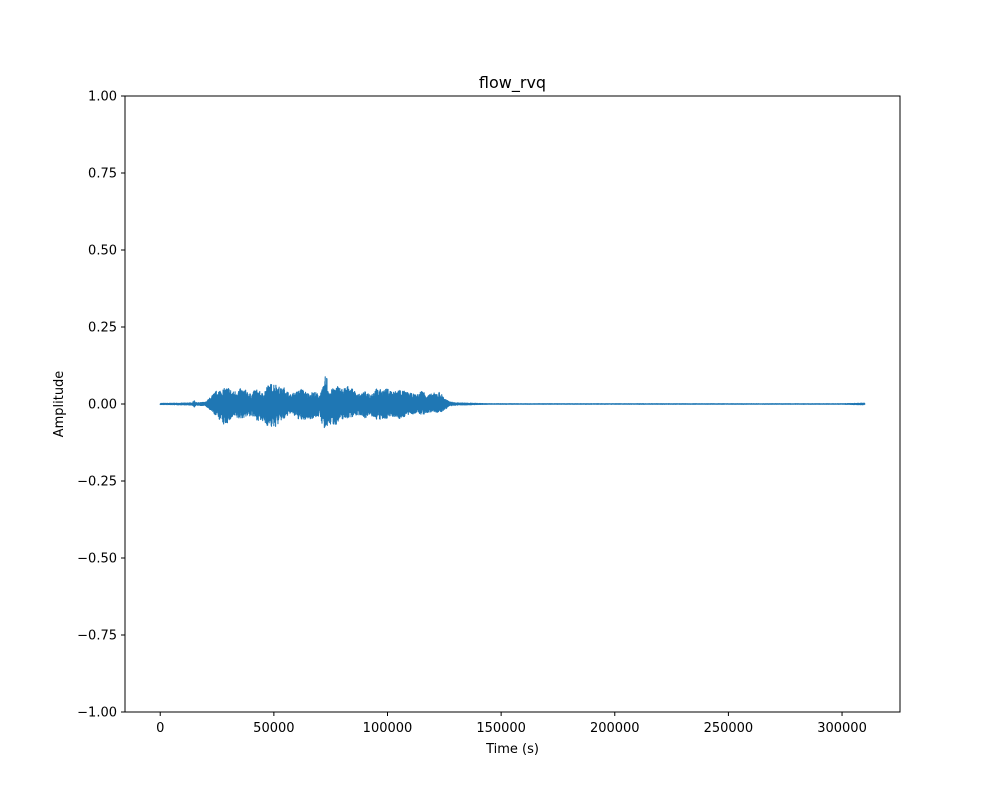 The width and height of the screenshot is (1000, 800). What do you see at coordinates (842, 728) in the screenshot?
I see `x-tick-label: 300000` at bounding box center [842, 728].